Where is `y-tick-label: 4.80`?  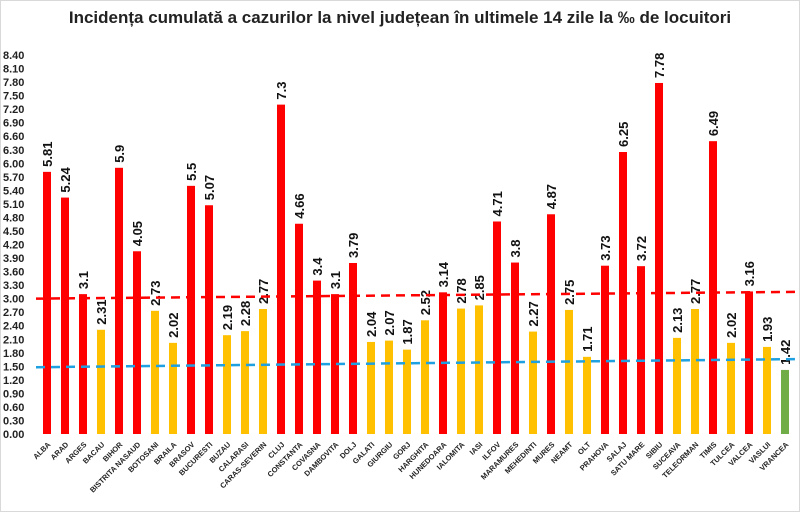
y-tick-label: 4.80 is located at coordinates (13, 218).